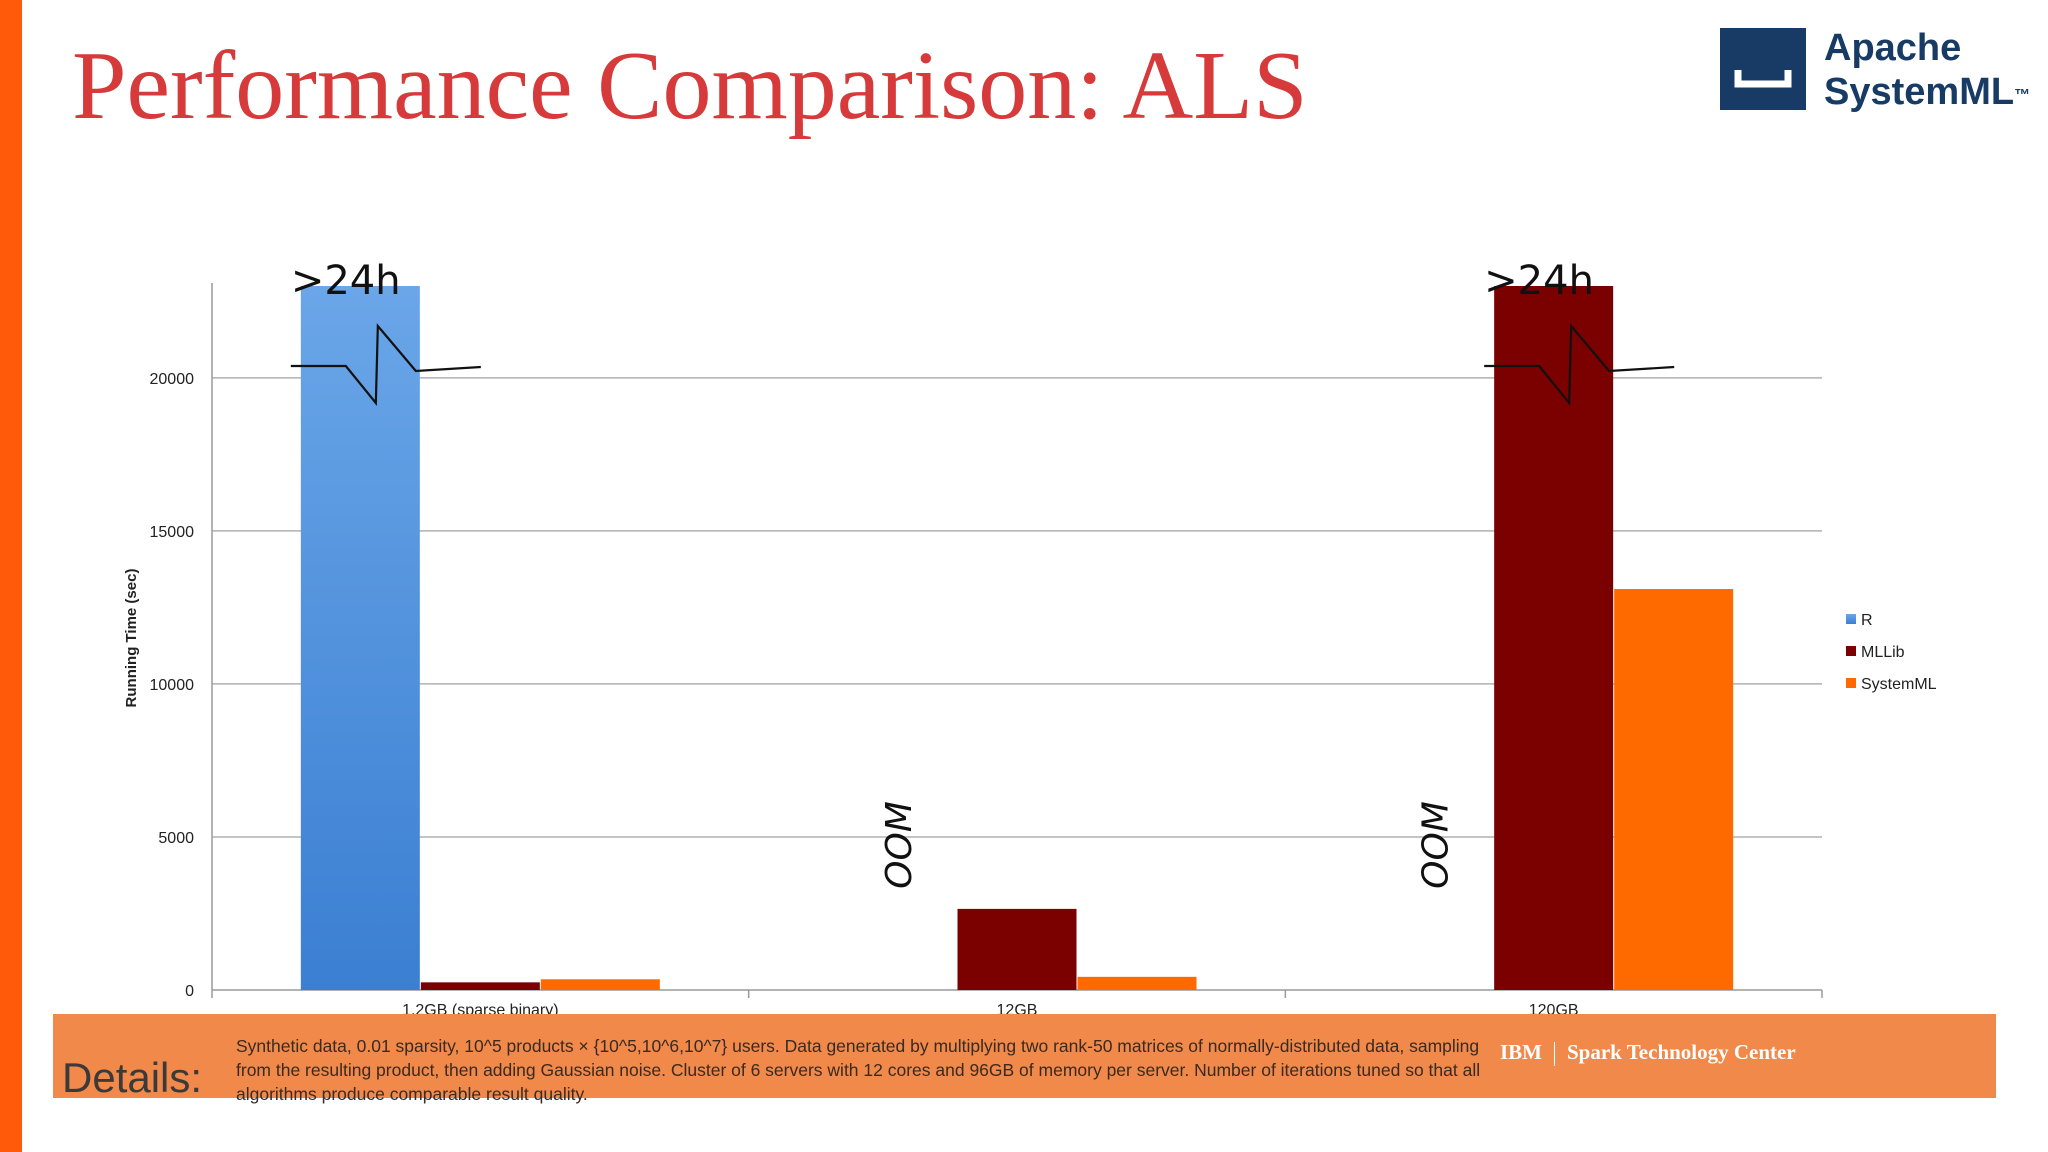  What do you see at coordinates (1681, 1052) in the screenshot?
I see `spark-technology-center: Spark Technology Center` at bounding box center [1681, 1052].